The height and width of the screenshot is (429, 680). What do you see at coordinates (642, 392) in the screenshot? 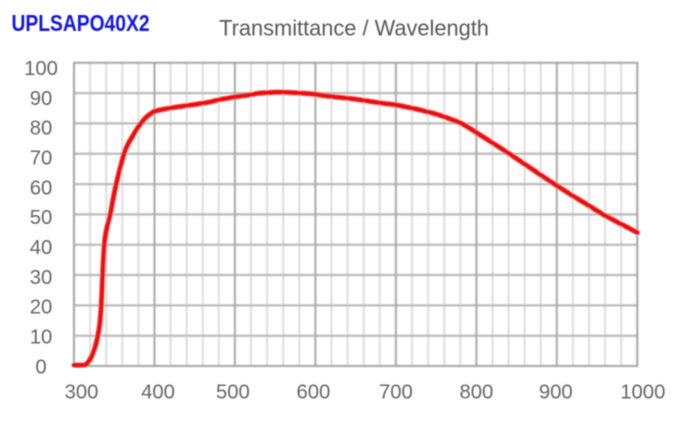
I see `svg-text: 1000` at bounding box center [642, 392].